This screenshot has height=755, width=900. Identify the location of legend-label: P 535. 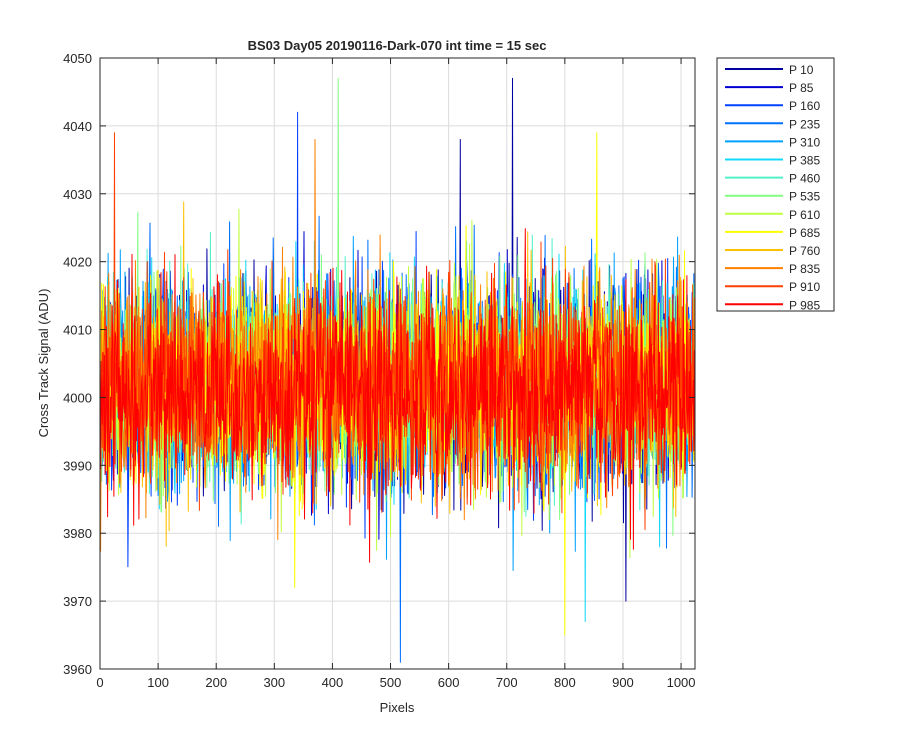
(804, 197).